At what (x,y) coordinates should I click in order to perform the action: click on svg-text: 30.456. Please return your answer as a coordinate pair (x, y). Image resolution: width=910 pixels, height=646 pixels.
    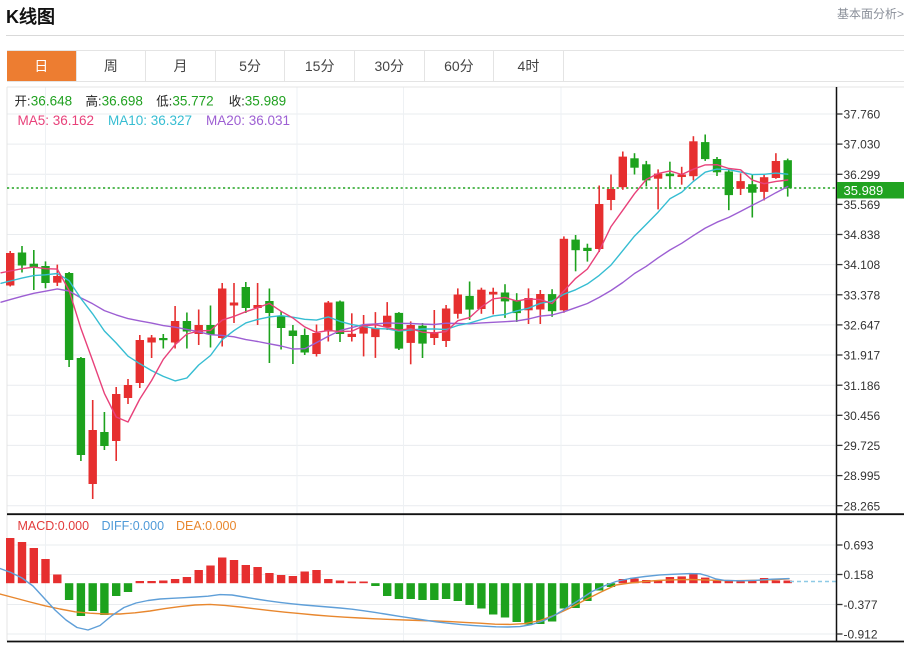
    Looking at the image, I should click on (862, 416).